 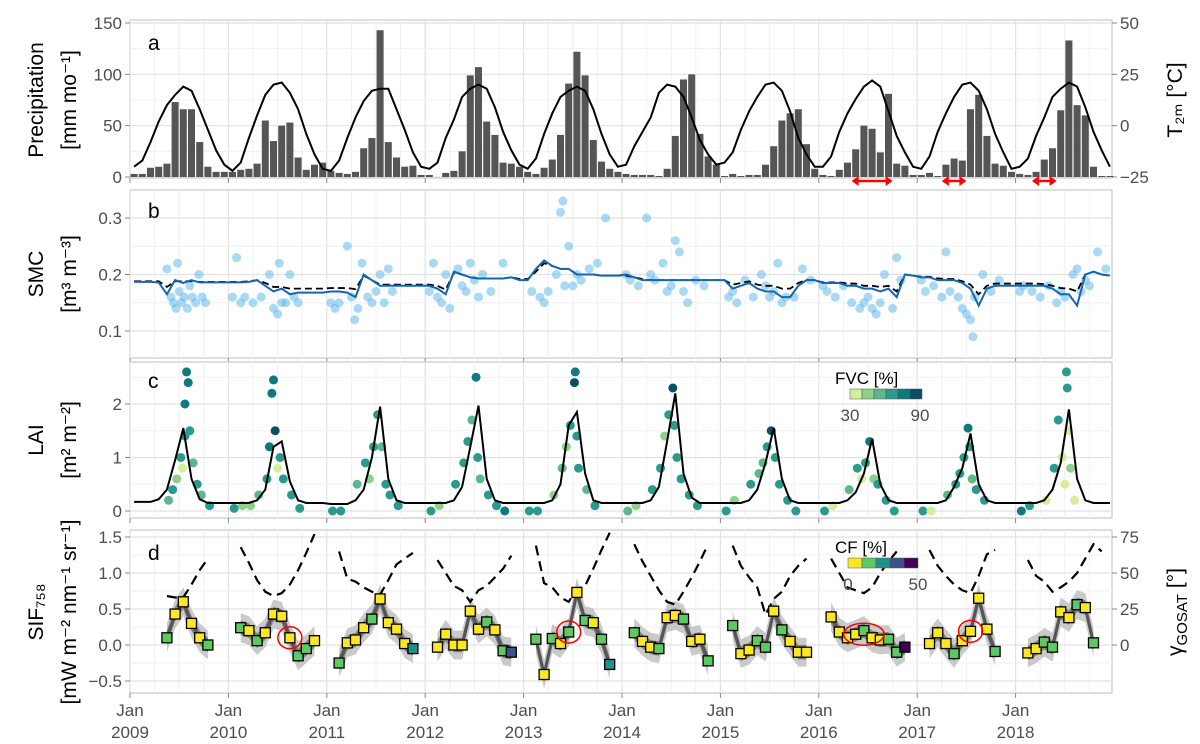 I want to click on y-tick-label: 0.5, so click(x=110, y=609).